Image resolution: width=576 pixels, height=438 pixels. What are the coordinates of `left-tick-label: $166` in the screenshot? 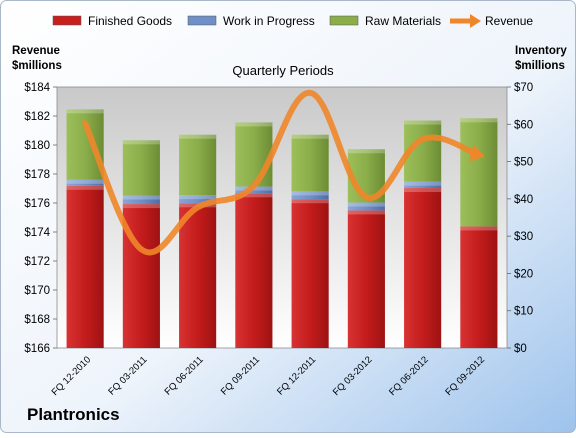 It's located at (37, 349).